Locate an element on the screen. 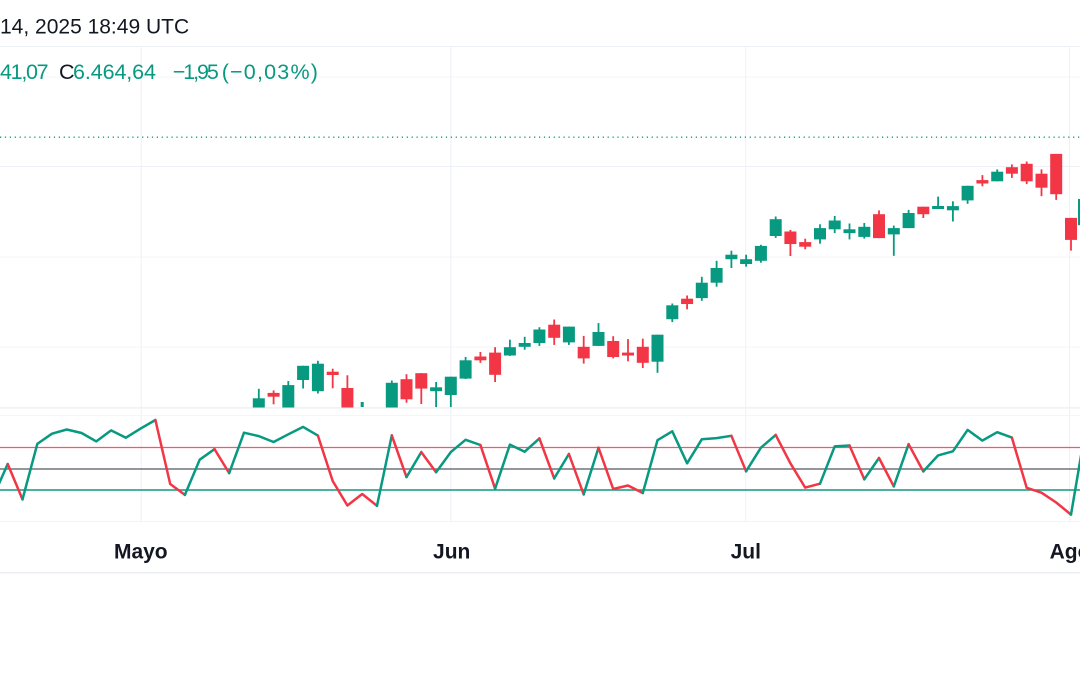  svg-text: Jun is located at coordinates (451, 552).